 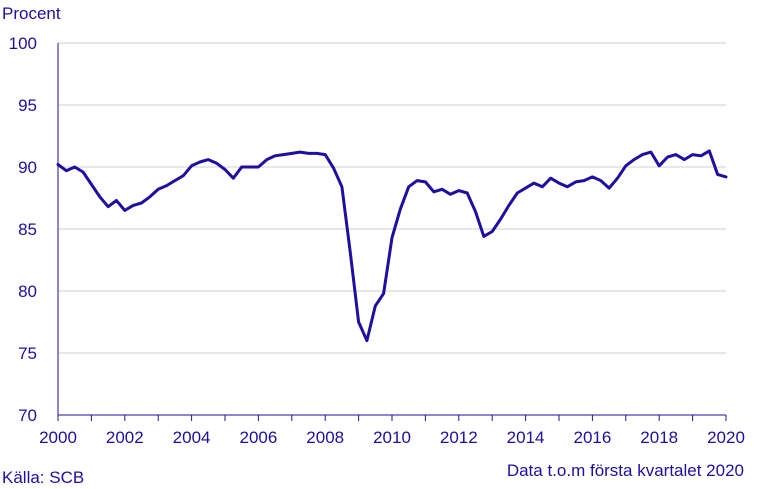 I want to click on x-tick-label-2002: 2002, so click(x=125, y=437).